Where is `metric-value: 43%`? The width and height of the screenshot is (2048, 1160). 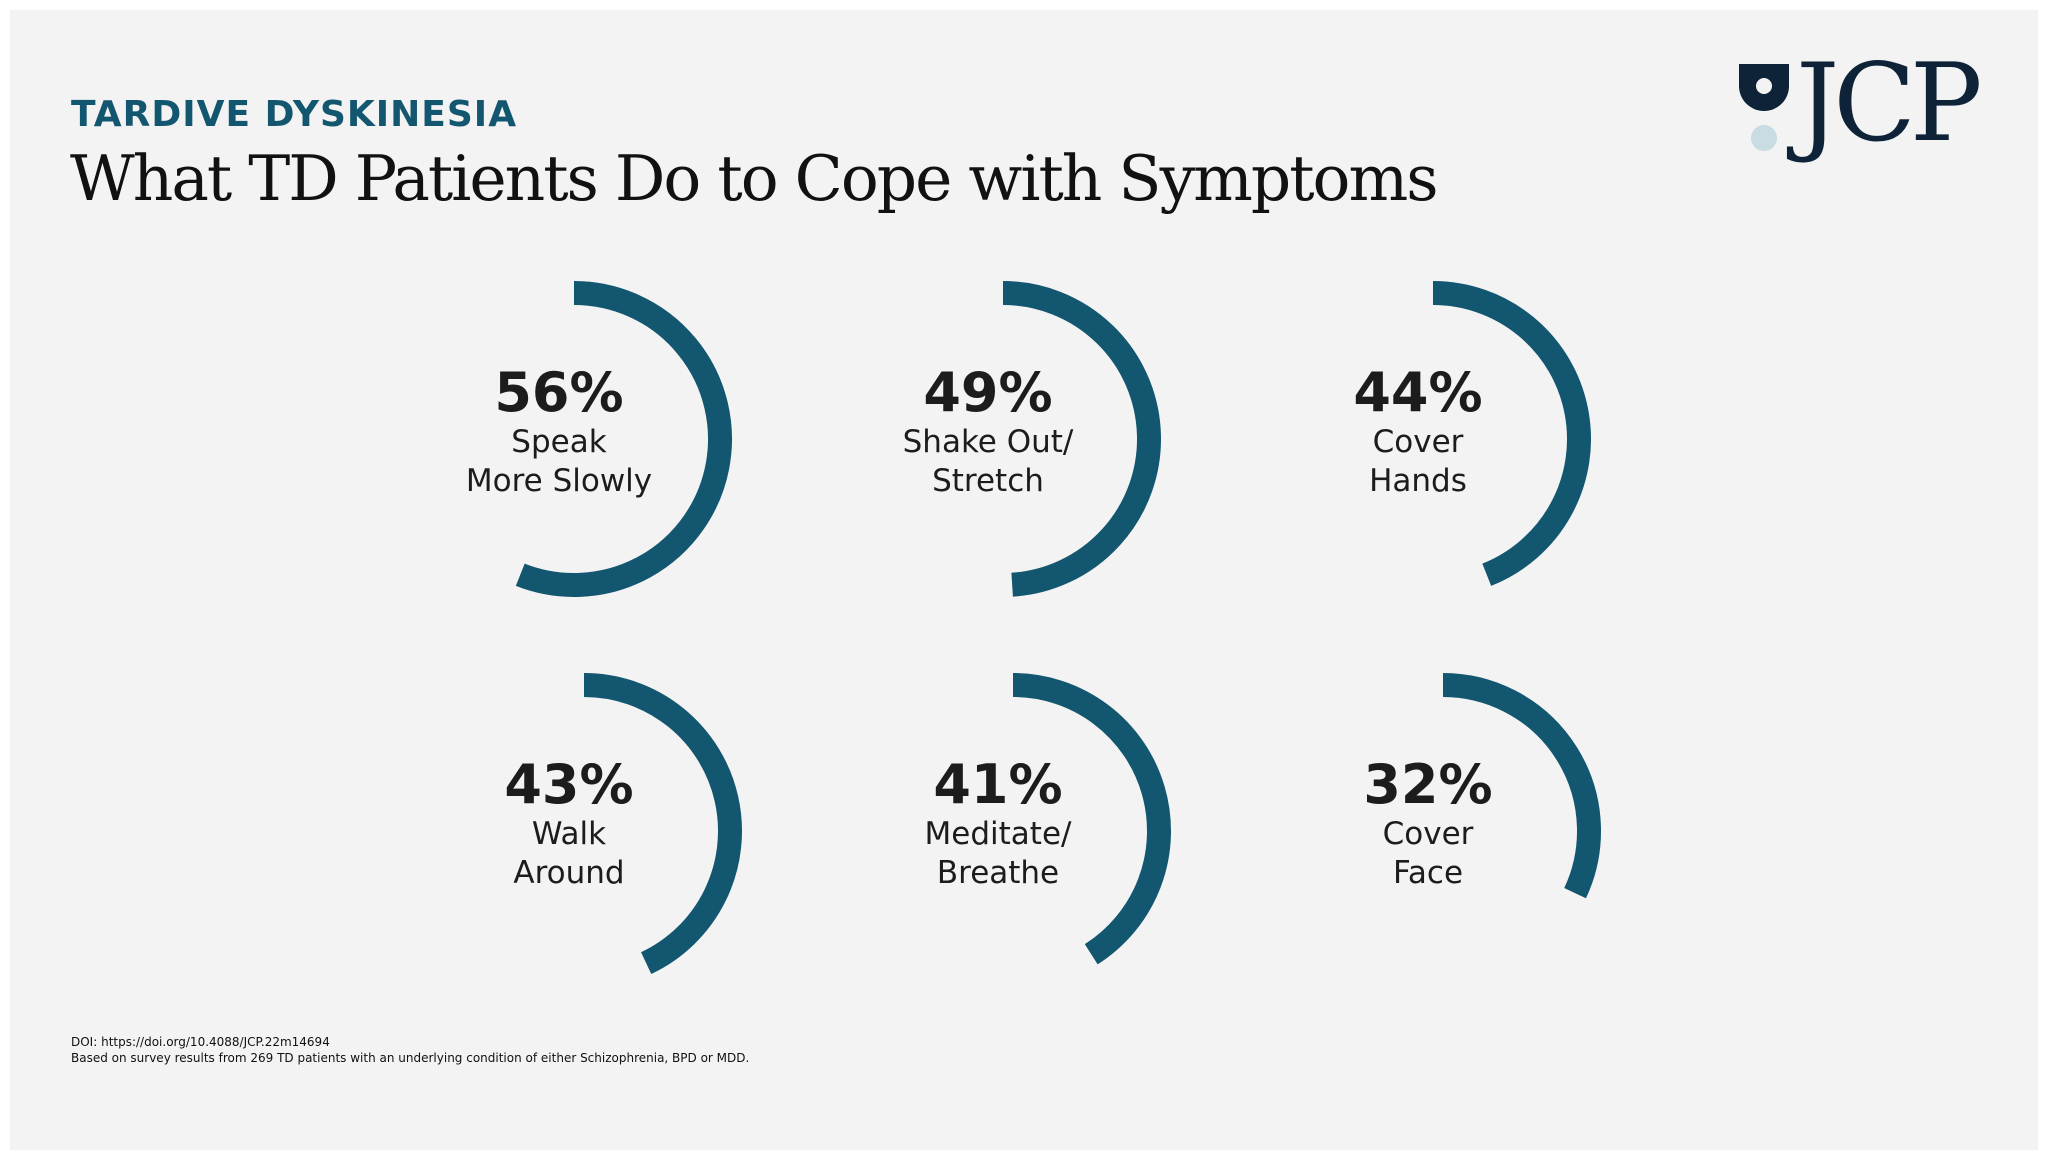
metric-value: 43% is located at coordinates (569, 784).